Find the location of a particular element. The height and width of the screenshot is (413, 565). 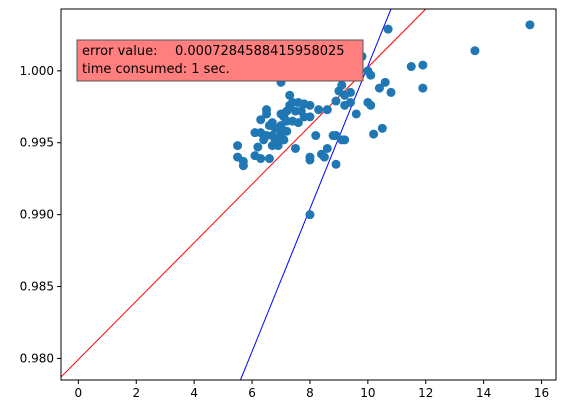

y-axis: 0.980 0.985 0.990 0.995 1.000 is located at coordinates (40, 214).